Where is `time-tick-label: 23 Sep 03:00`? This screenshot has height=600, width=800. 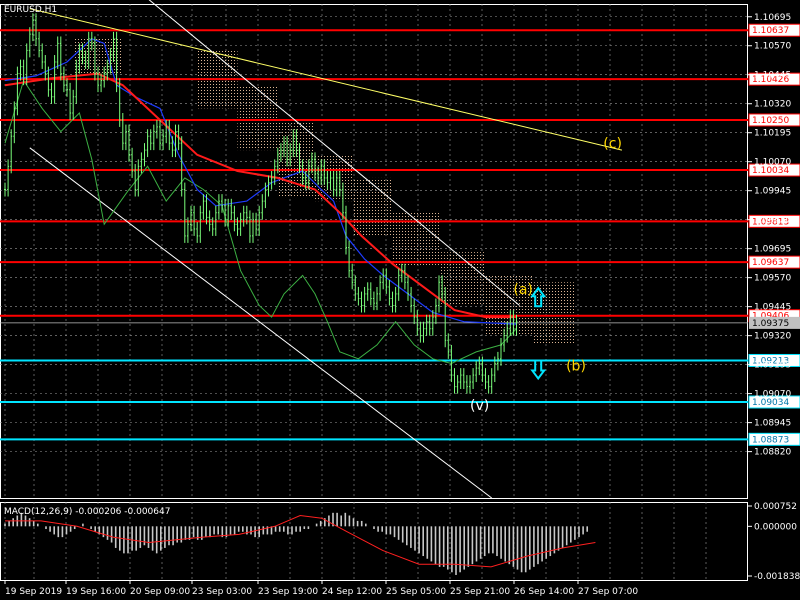
time-tick-label: 23 Sep 03:00 is located at coordinates (222, 592).